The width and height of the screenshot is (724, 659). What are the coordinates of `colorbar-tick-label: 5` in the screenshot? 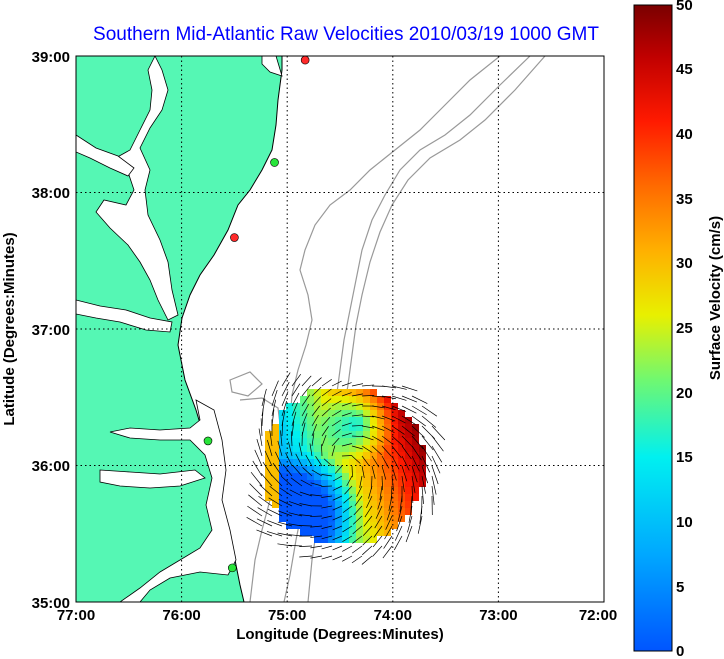 It's located at (680, 587).